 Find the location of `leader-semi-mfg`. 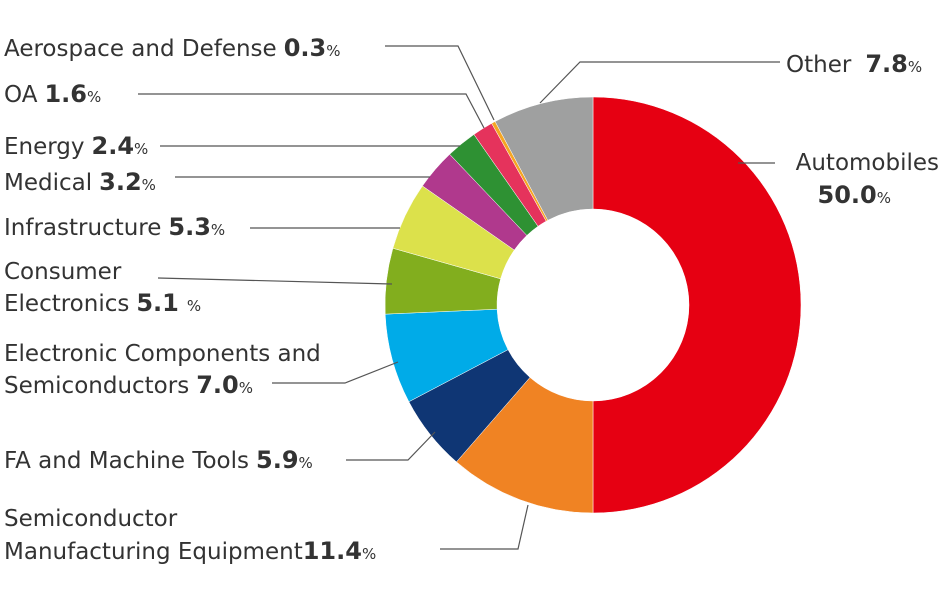

leader-semi-mfg is located at coordinates (484, 527).